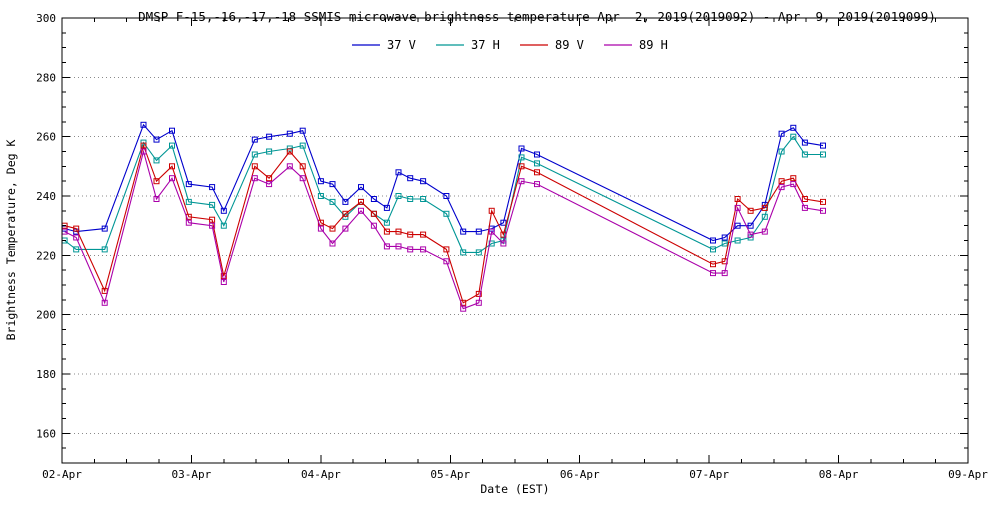  Describe the element at coordinates (11, 240) in the screenshot. I see `y-axis-label: Brightness Temperature, Deg K` at that location.